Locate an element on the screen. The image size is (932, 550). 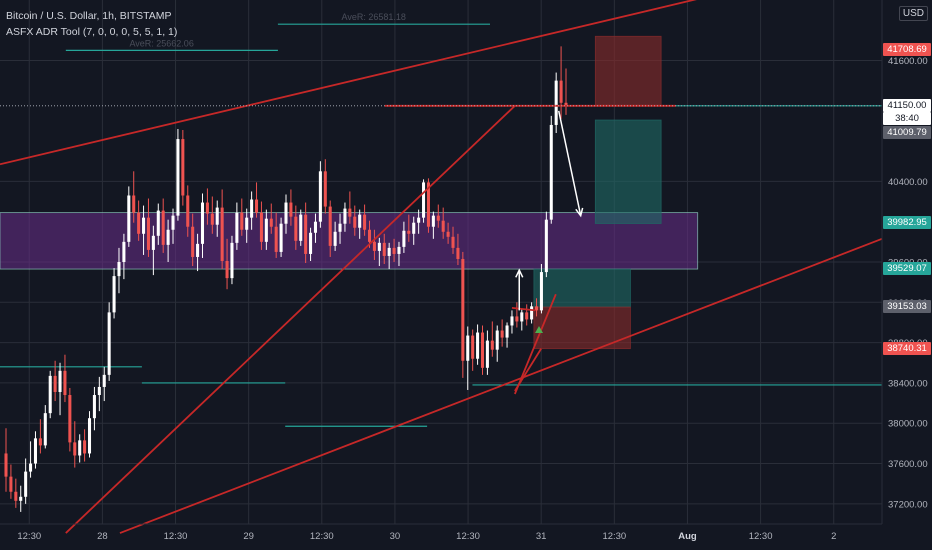
symbol-title: Bitcoin / U.S. Dollar, 1h, BITSTAMP is located at coordinates (89, 16).